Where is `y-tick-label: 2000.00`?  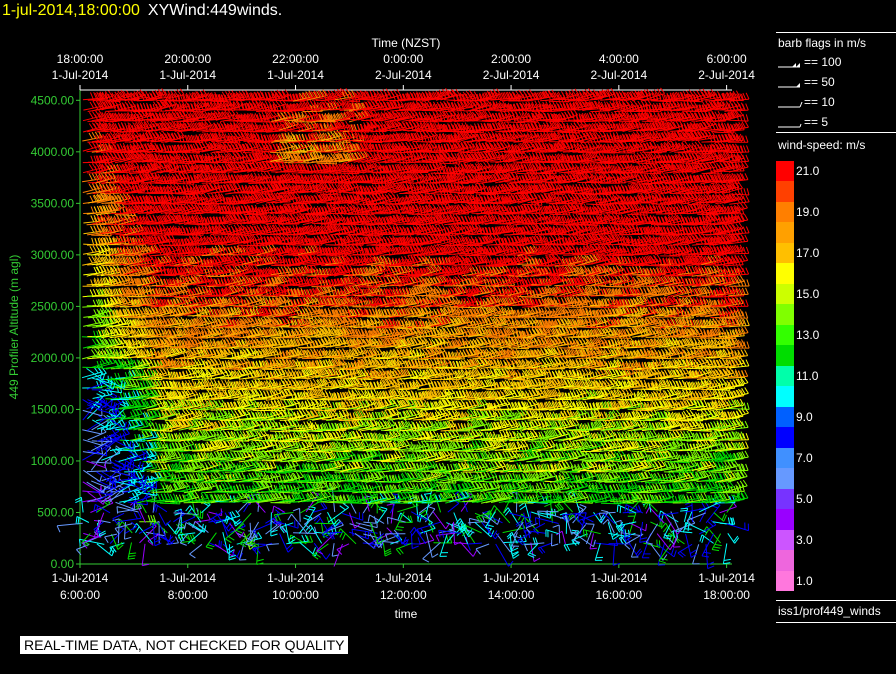
y-tick-label: 2000.00 is located at coordinates (53, 358).